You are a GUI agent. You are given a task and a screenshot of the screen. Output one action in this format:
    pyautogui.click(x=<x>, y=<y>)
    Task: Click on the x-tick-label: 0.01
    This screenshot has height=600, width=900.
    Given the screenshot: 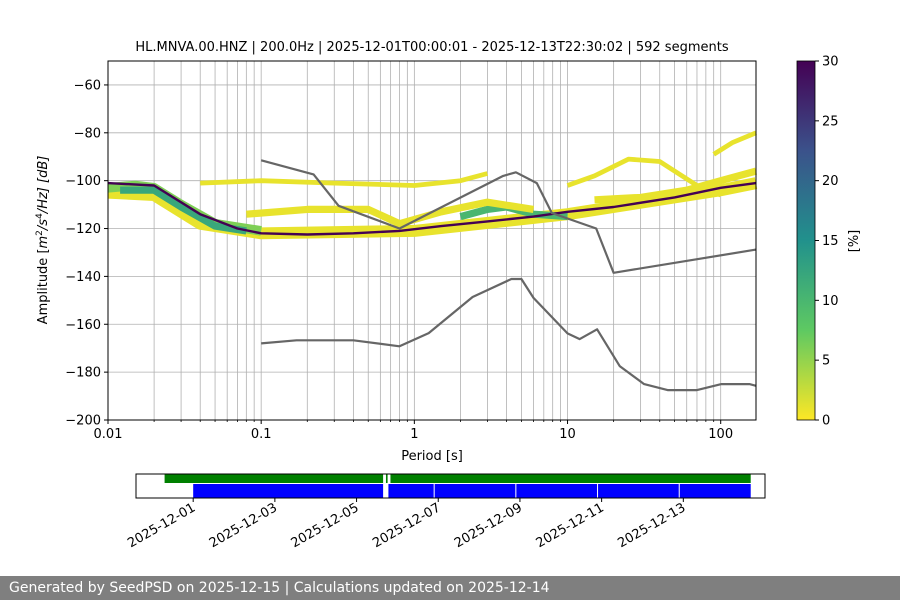 What is the action you would take?
    pyautogui.click(x=108, y=434)
    